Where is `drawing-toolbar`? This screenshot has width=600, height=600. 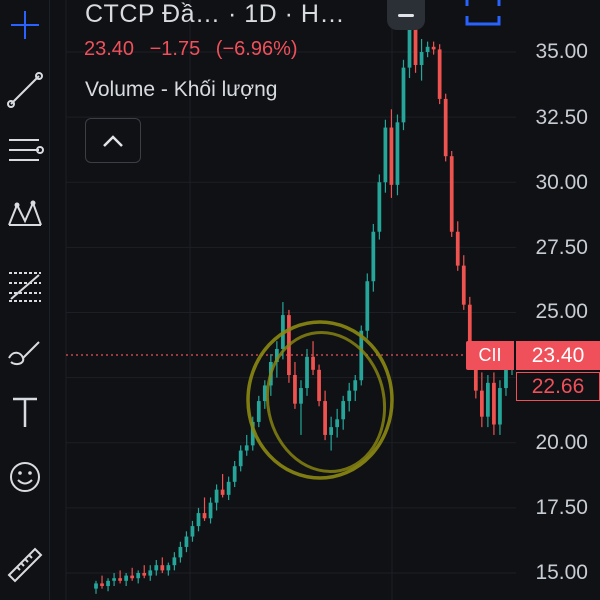 drawing-toolbar is located at coordinates (25, 300).